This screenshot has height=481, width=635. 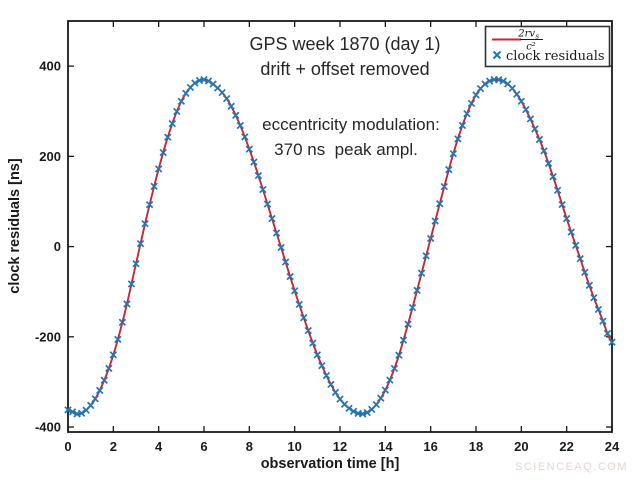 What do you see at coordinates (555, 56) in the screenshot?
I see `legend-label-clock-residuals: clock residuals` at bounding box center [555, 56].